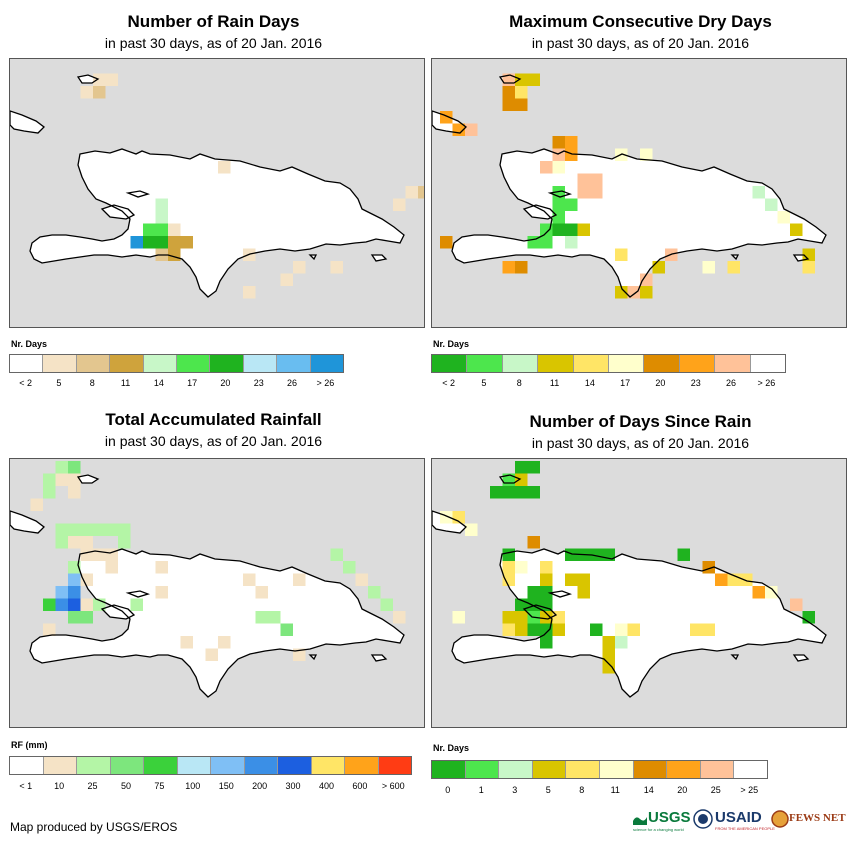  What do you see at coordinates (607, 384) in the screenshot?
I see `legend-labels: < 2 5 8 11 14 17 20 23 26 > 26` at bounding box center [607, 384].